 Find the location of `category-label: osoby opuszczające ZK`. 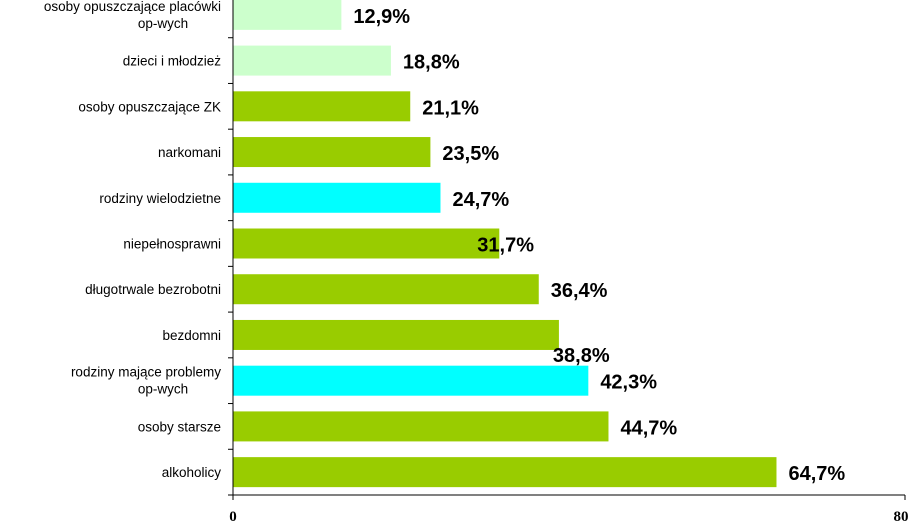

category-label: osoby opuszczające ZK is located at coordinates (149, 106).